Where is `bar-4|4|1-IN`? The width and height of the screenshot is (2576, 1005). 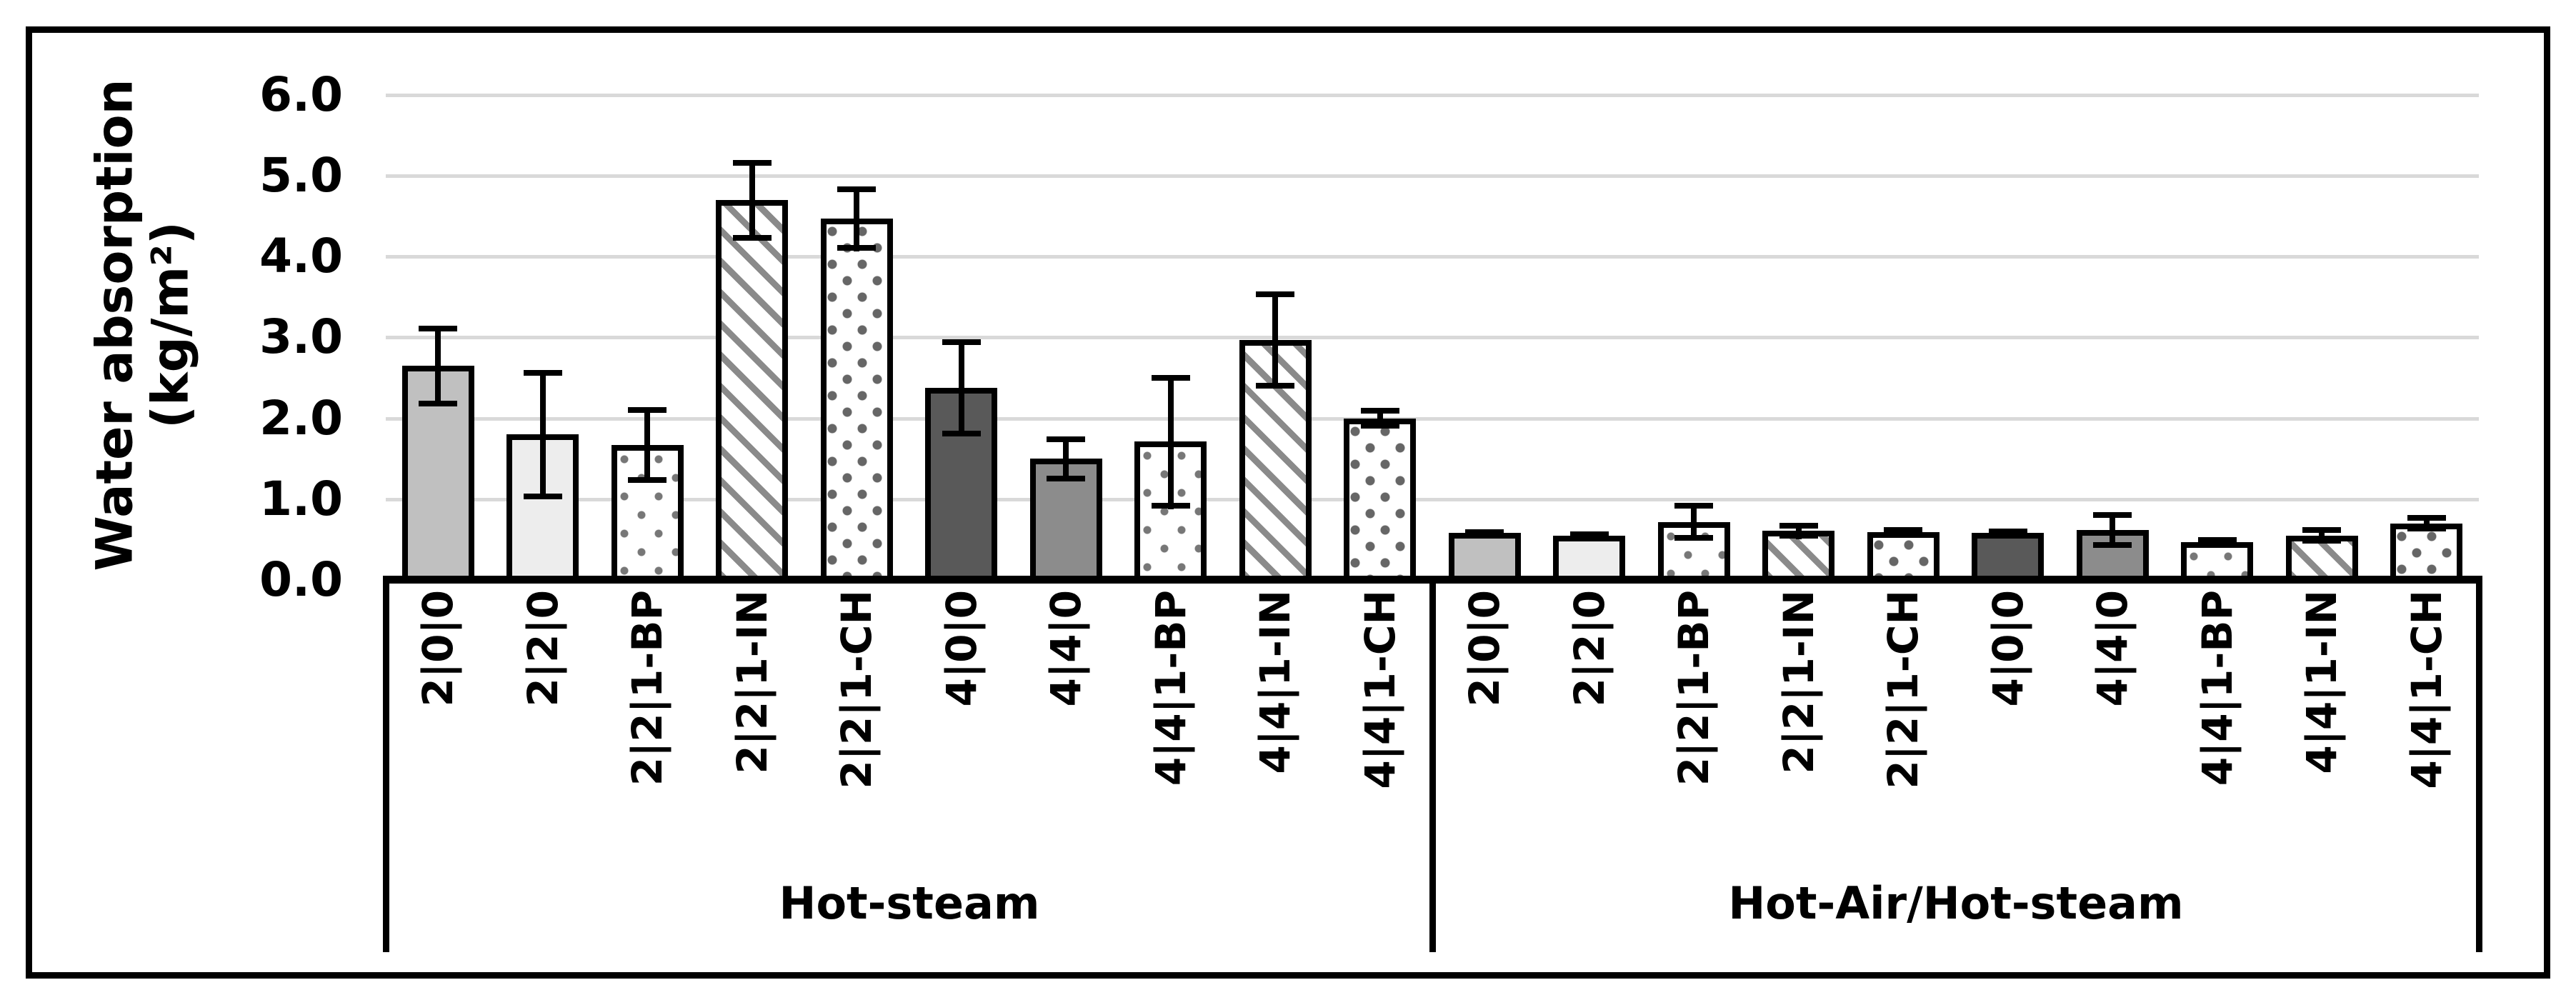 bar-4|4|1-IN is located at coordinates (1275, 460).